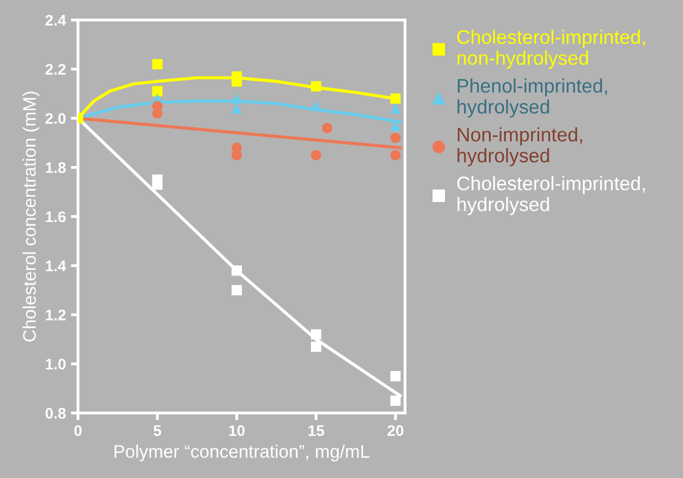 This screenshot has width=683, height=478. Describe the element at coordinates (55, 20) in the screenshot. I see `y-tick-label: 2.4` at that location.